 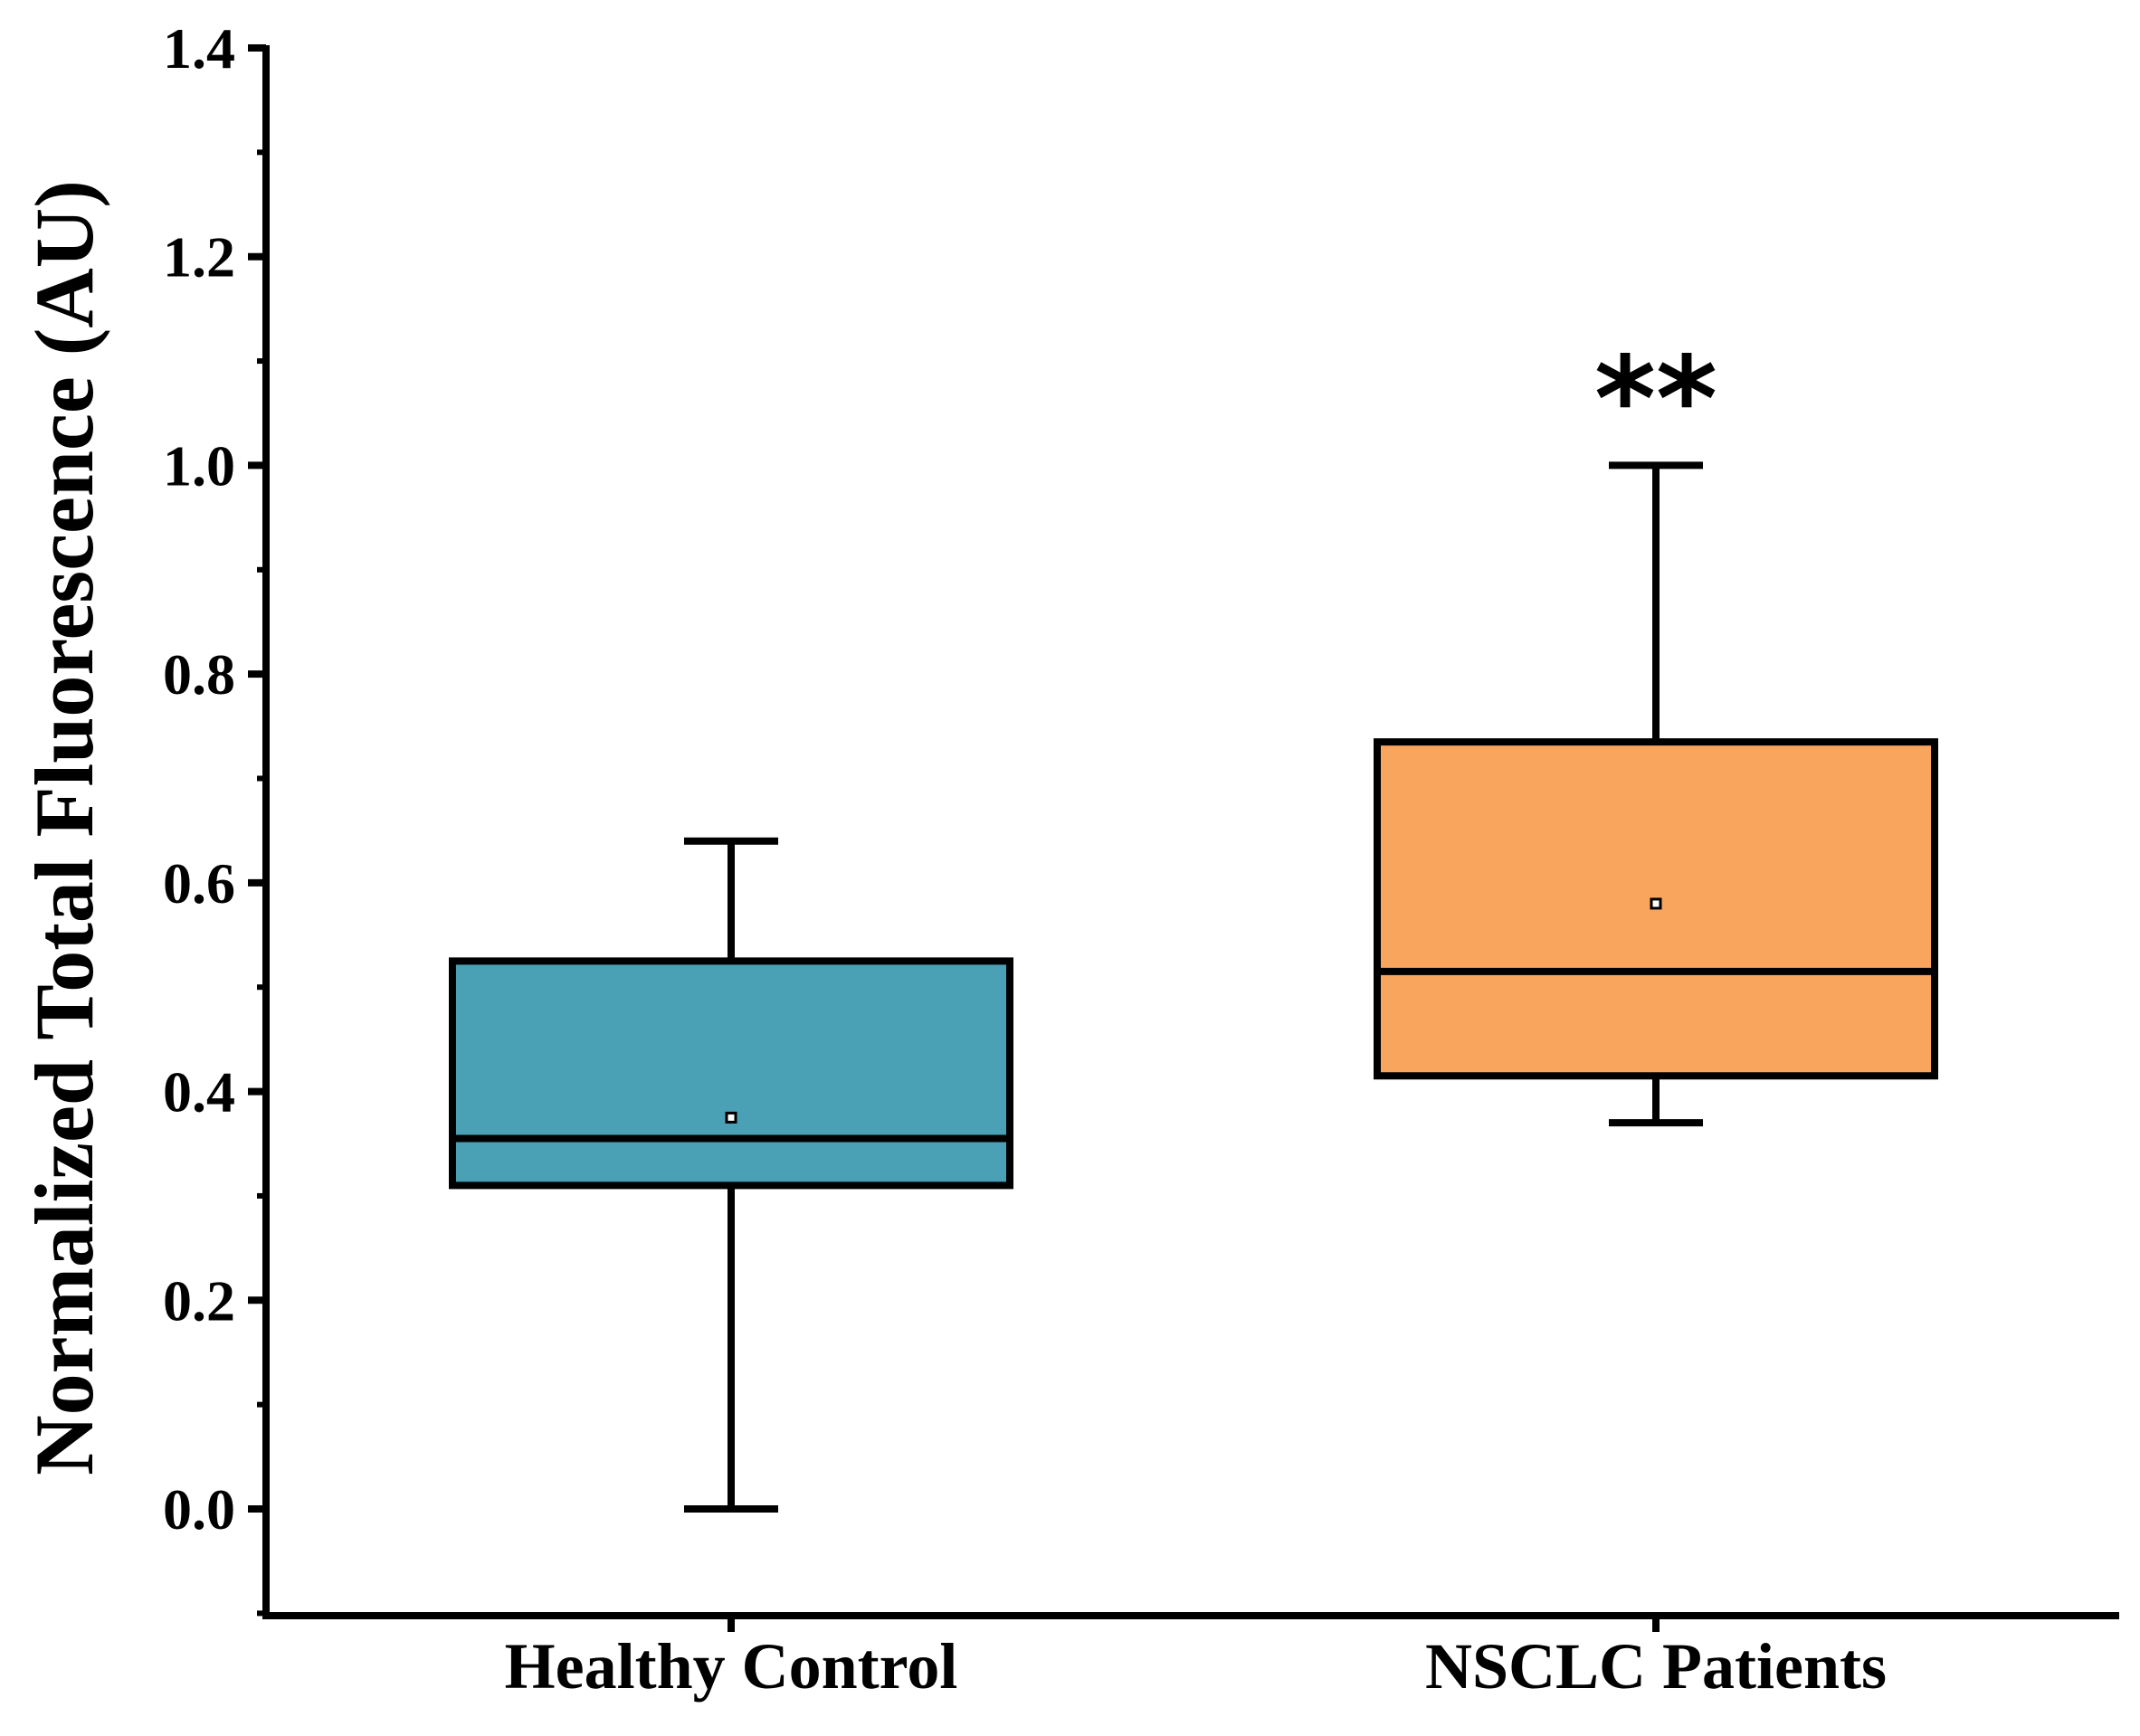 I want to click on y-tick-label: 0.0, so click(x=199, y=1509).